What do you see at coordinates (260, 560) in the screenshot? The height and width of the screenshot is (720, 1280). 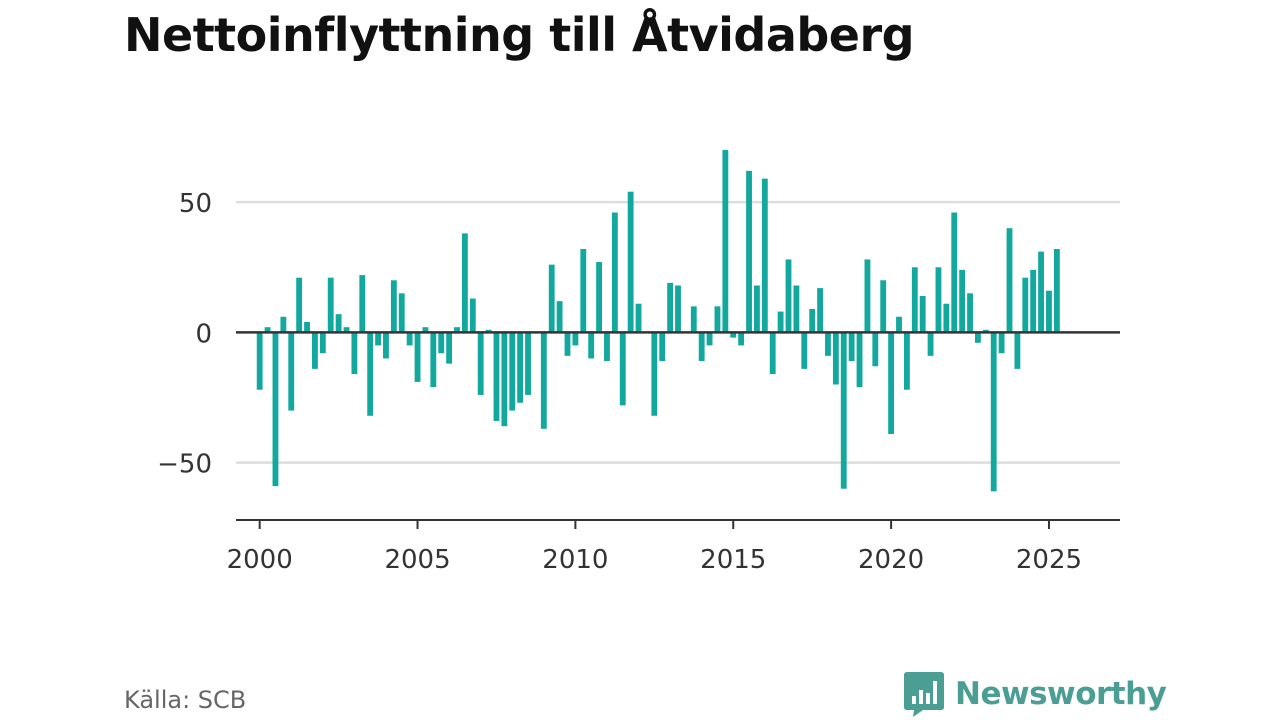 I see `x-tick-label: 2000` at bounding box center [260, 560].